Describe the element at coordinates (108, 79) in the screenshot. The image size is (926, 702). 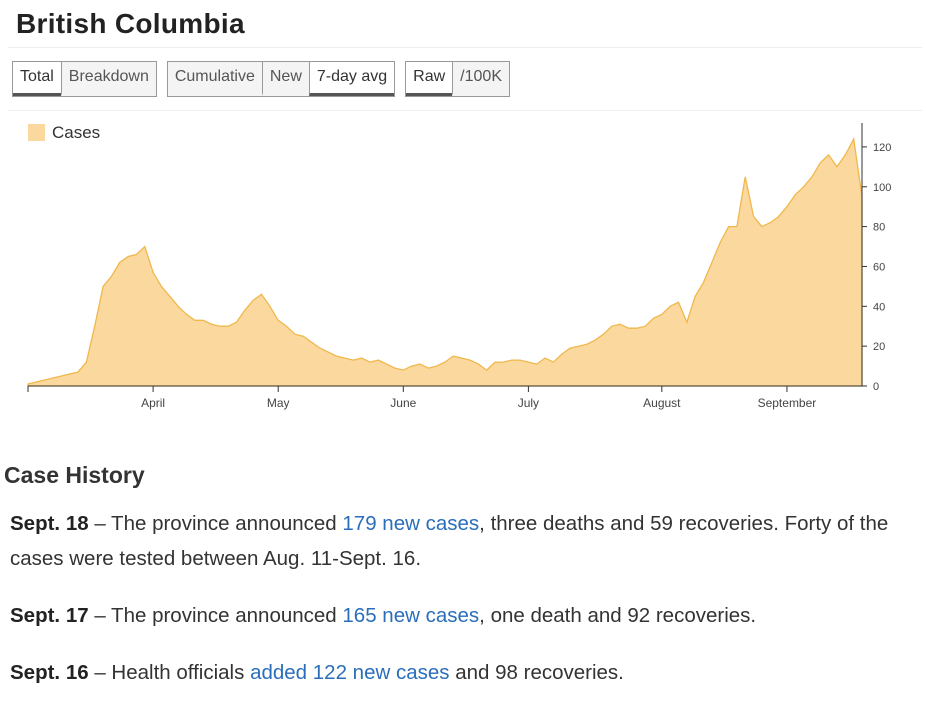
I see `toggle-button: Breakdown` at that location.